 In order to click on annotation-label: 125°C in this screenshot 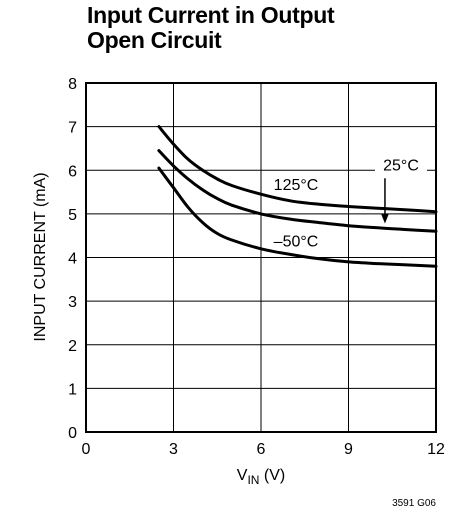, I will do `click(296, 185)`.